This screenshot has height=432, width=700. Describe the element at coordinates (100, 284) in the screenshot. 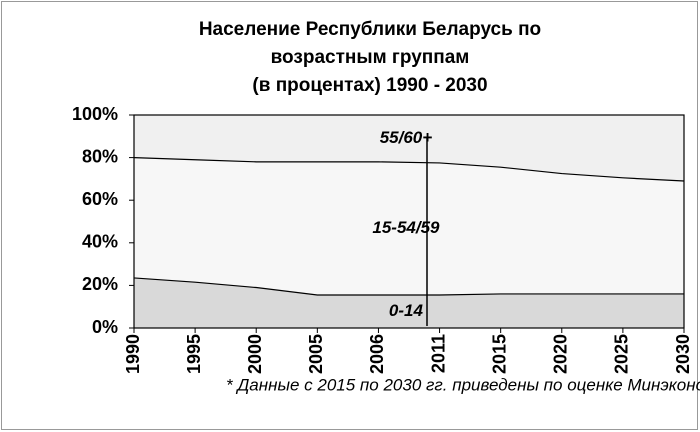

I see `y-tick-label: 20%` at that location.